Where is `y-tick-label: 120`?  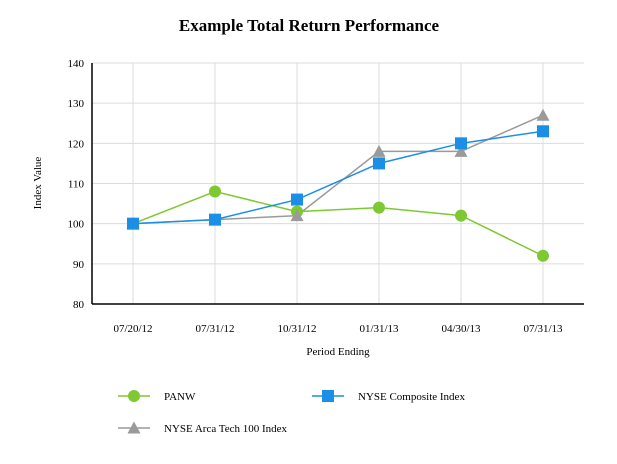
y-tick-label: 120 is located at coordinates (76, 144).